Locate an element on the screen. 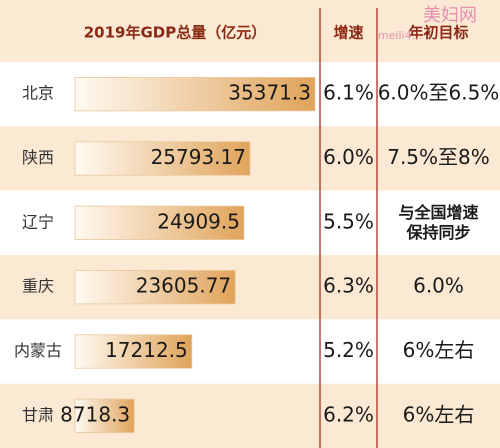  growth-value: 6.0% is located at coordinates (348, 157).